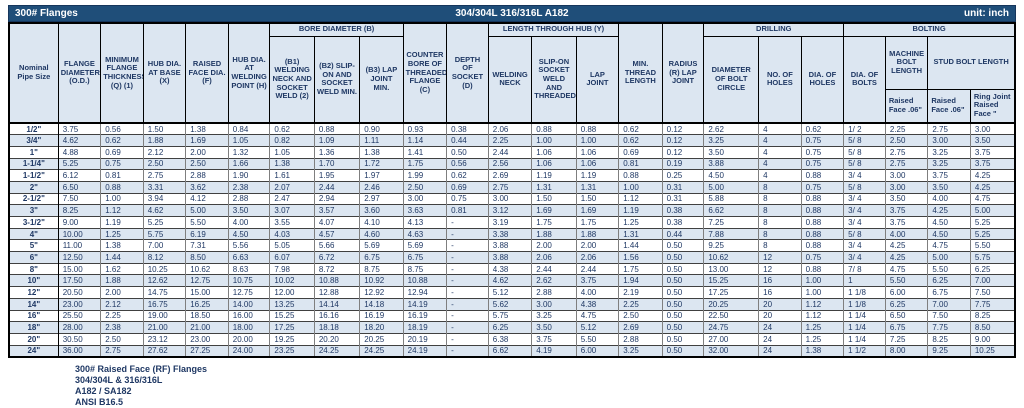 Image resolution: width=1024 pixels, height=408 pixels. I want to click on cell: 2.12, so click(122, 303).